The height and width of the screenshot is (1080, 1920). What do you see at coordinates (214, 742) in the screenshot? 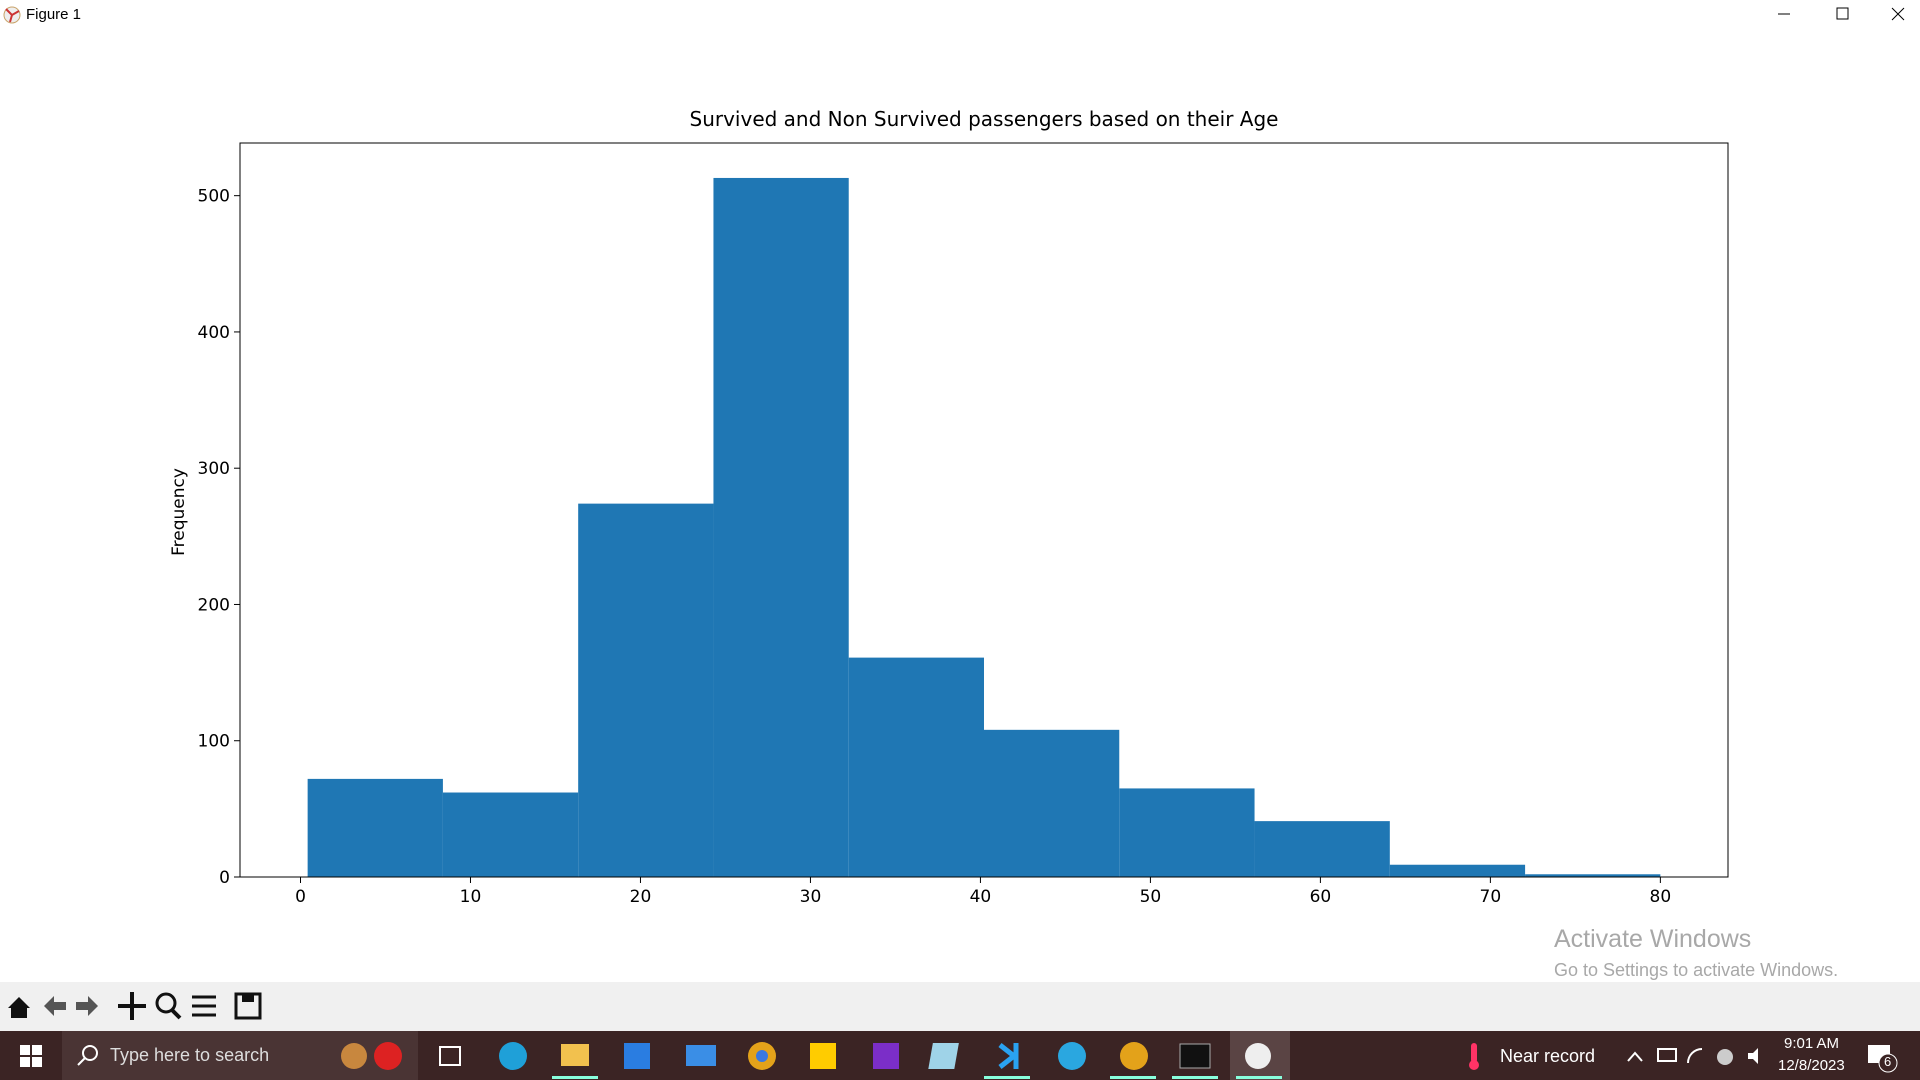
I see `y-tick-label: 100` at bounding box center [214, 742].